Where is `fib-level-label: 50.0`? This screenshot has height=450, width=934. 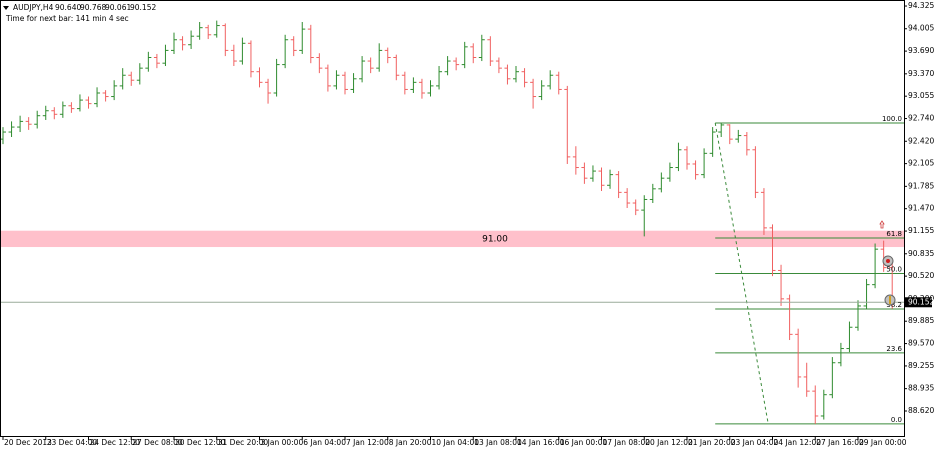 fib-level-label: 50.0 is located at coordinates (894, 269).